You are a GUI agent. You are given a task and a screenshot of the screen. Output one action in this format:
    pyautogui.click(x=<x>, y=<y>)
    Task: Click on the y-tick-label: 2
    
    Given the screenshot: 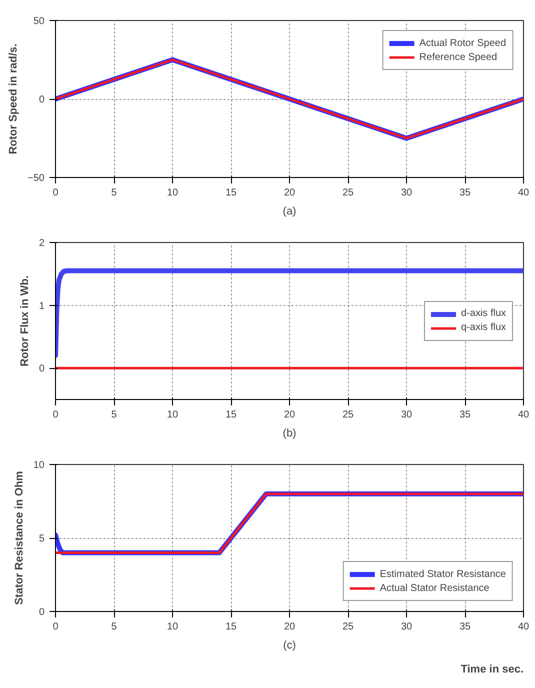 What is the action you would take?
    pyautogui.click(x=41, y=243)
    